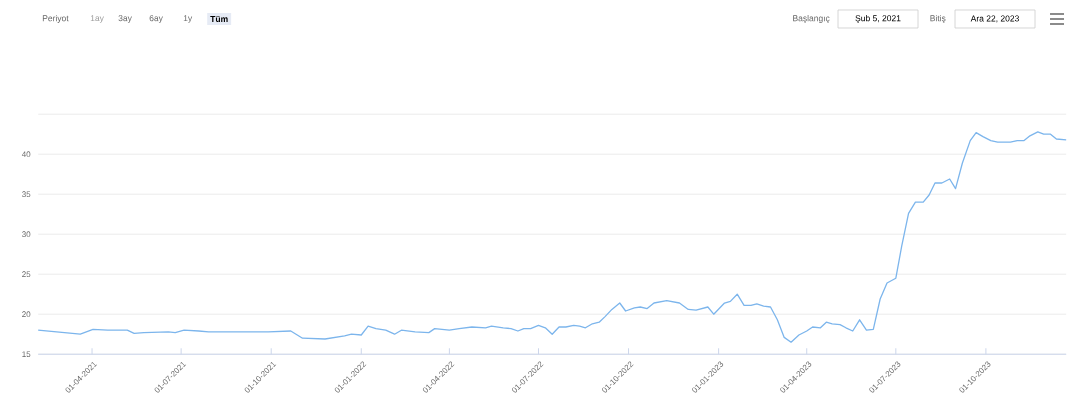 Image resolution: width=1071 pixels, height=407 pixels. Describe the element at coordinates (26, 194) in the screenshot. I see `y-tick-label: 35` at that location.